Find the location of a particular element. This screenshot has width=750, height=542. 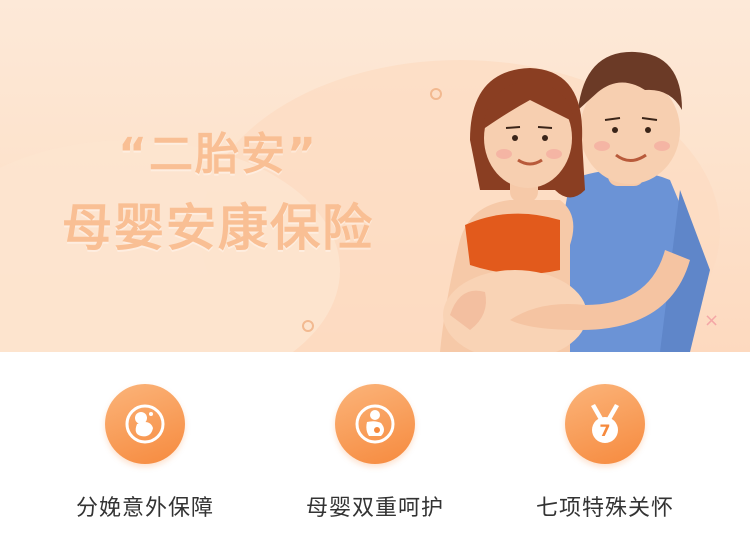

feature-label: 分娩意外保障 is located at coordinates (144, 508).